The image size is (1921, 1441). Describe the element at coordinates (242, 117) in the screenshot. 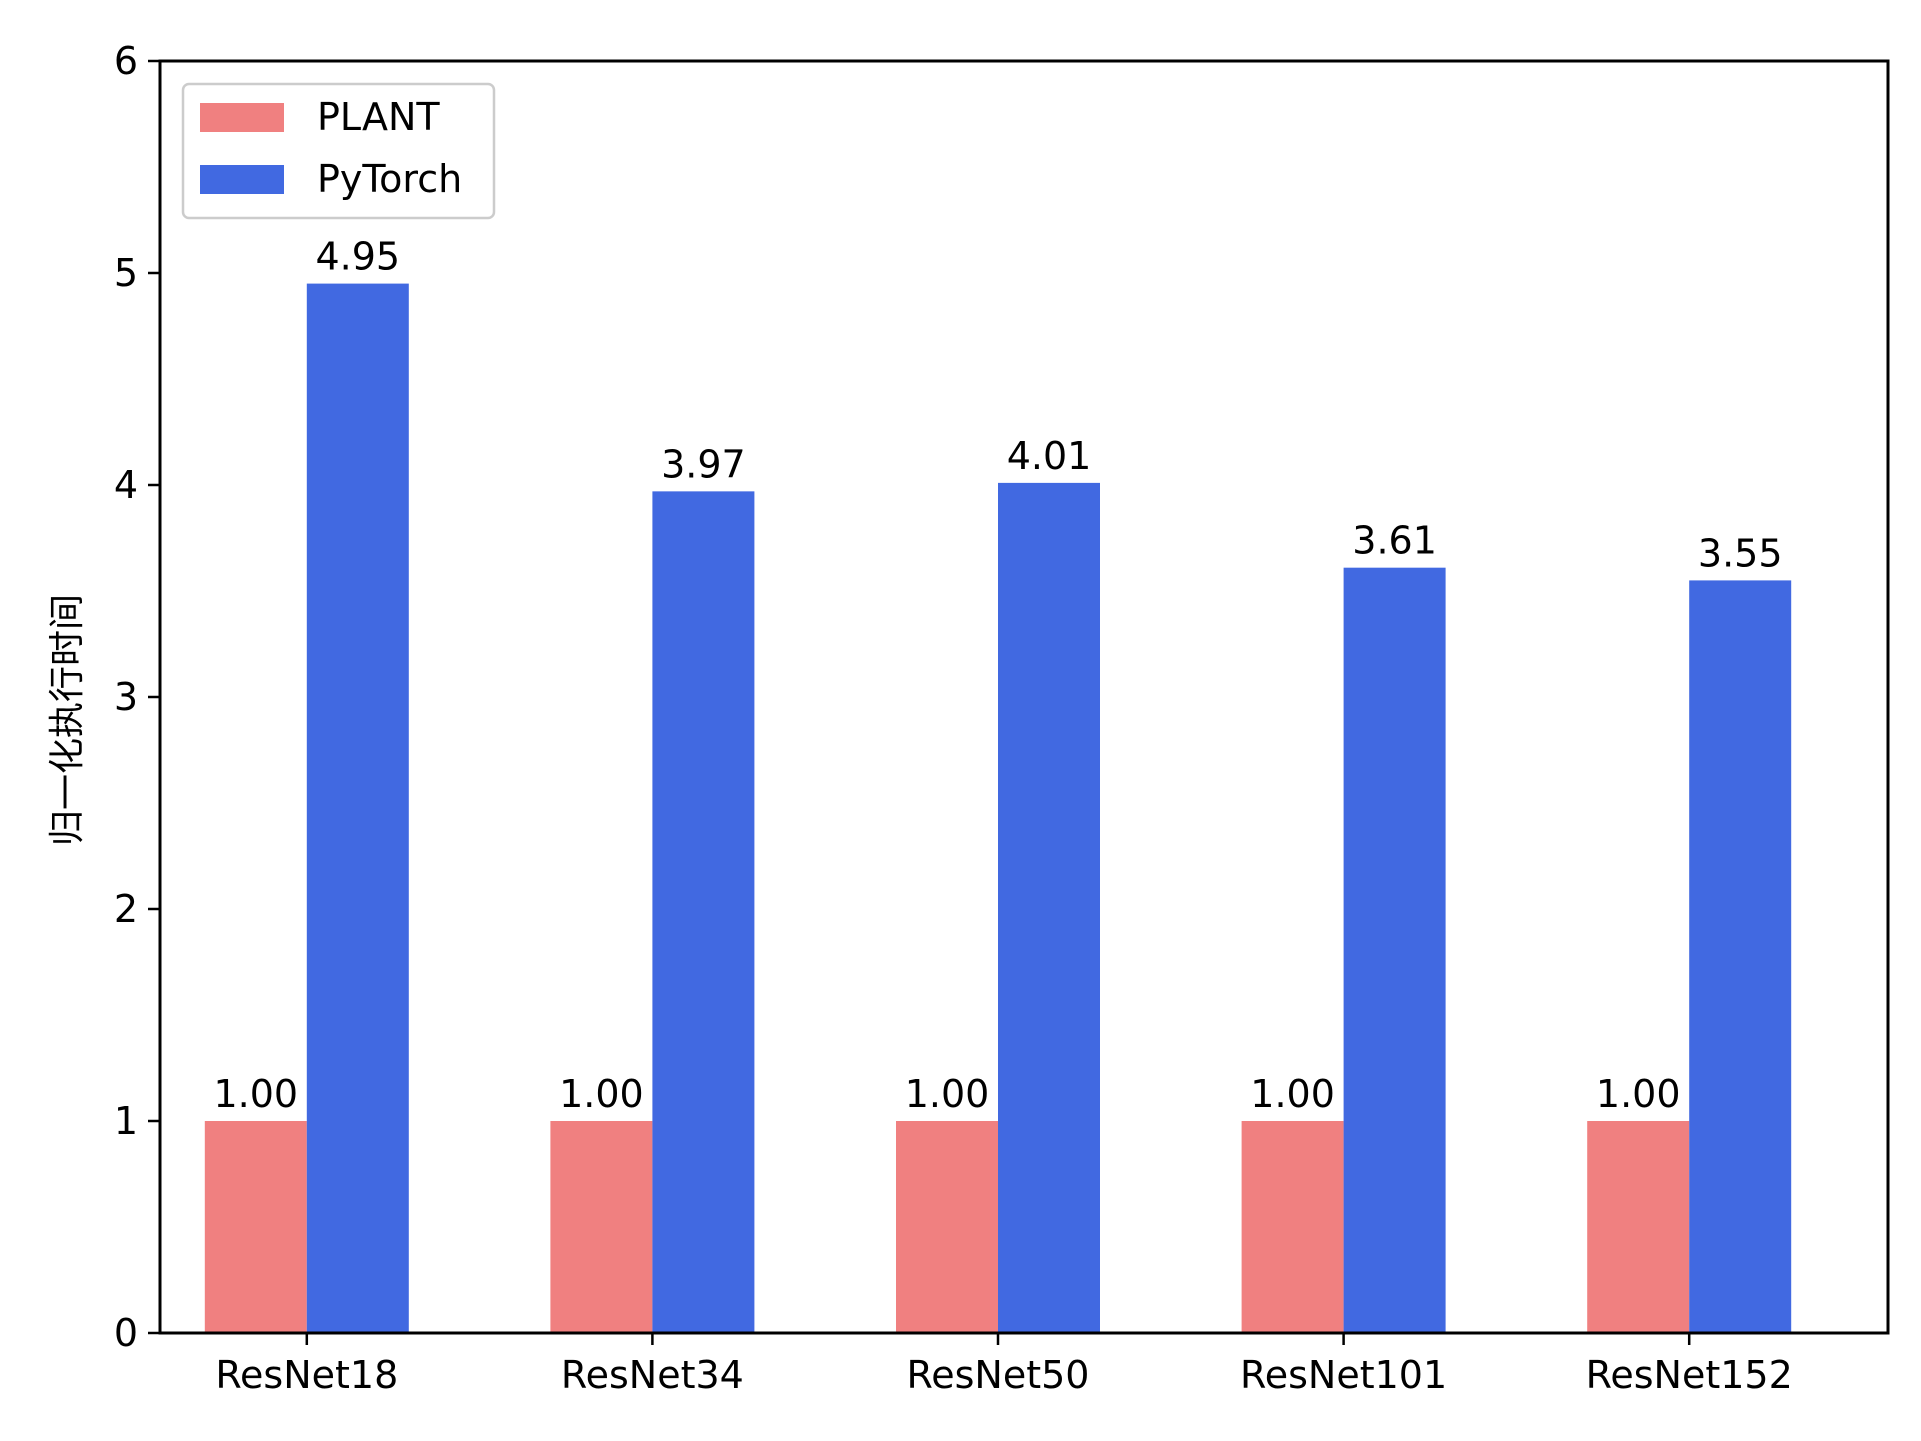

I see `legend-swatch-plant` at that location.